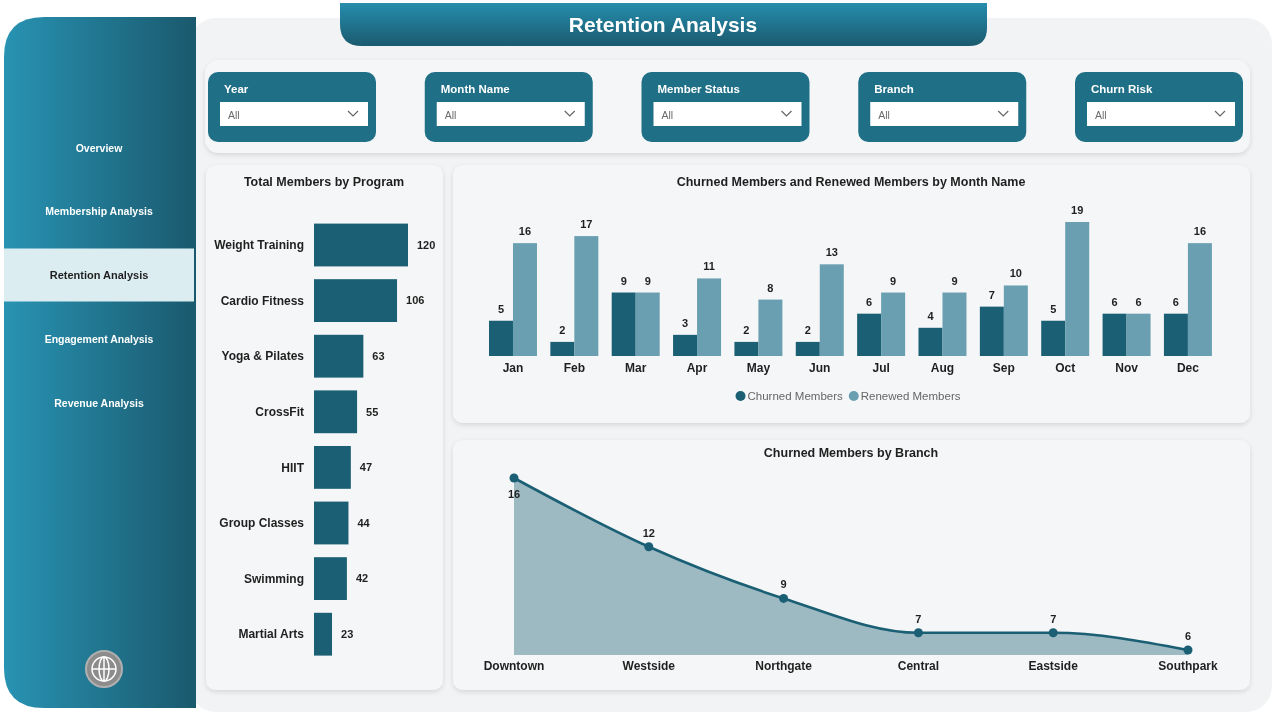 This screenshot has height=716, width=1280. I want to click on y-tick-label: HIIT, so click(293, 467).